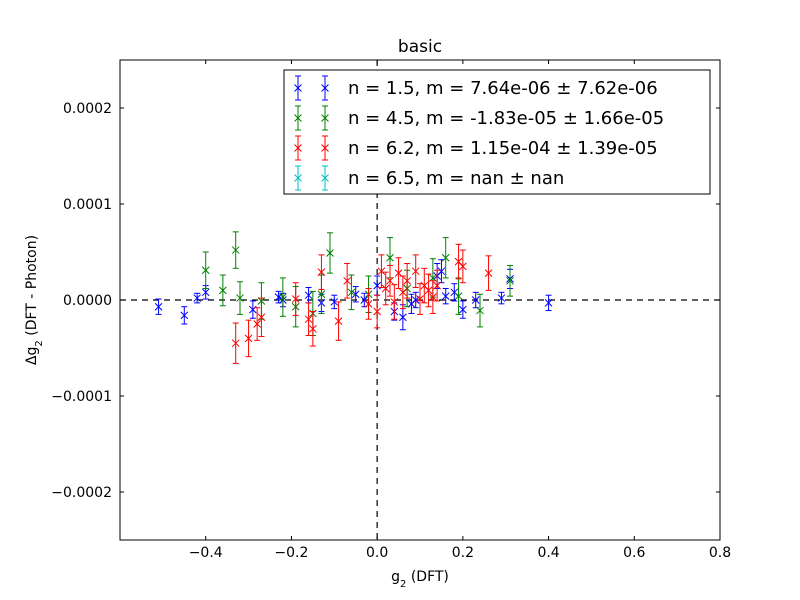 The width and height of the screenshot is (800, 600). What do you see at coordinates (377, 553) in the screenshot?
I see `x-tick-label: 0.0` at bounding box center [377, 553].